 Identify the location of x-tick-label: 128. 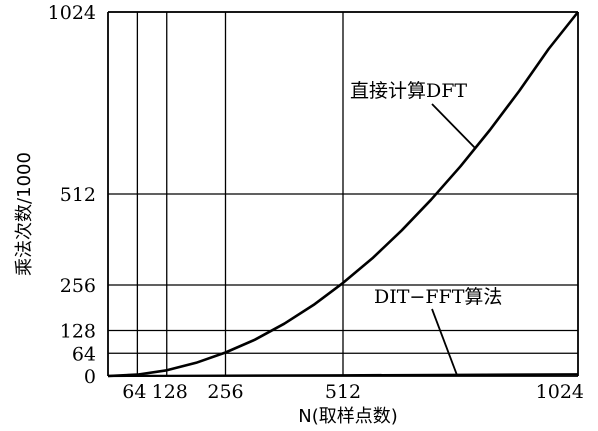
(170, 392).